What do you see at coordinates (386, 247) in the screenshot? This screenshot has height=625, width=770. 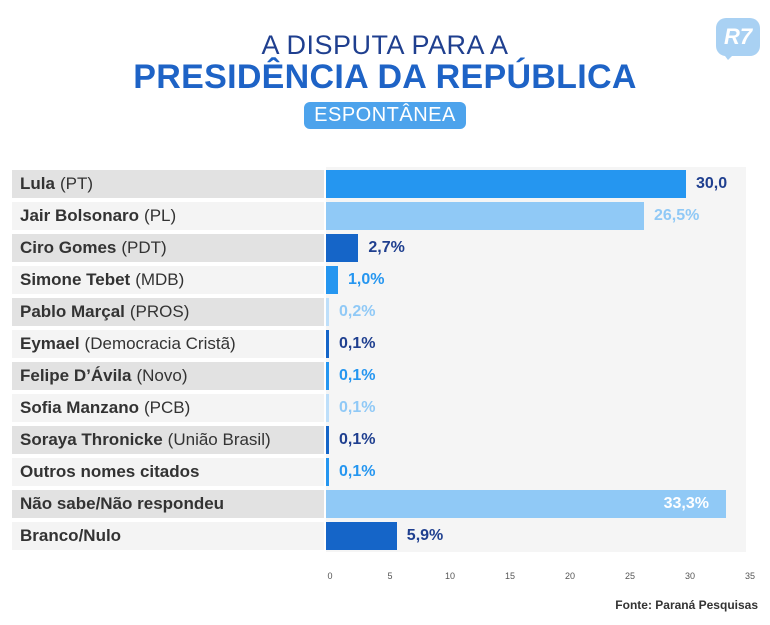 I see `value-label: 2,7%` at bounding box center [386, 247].